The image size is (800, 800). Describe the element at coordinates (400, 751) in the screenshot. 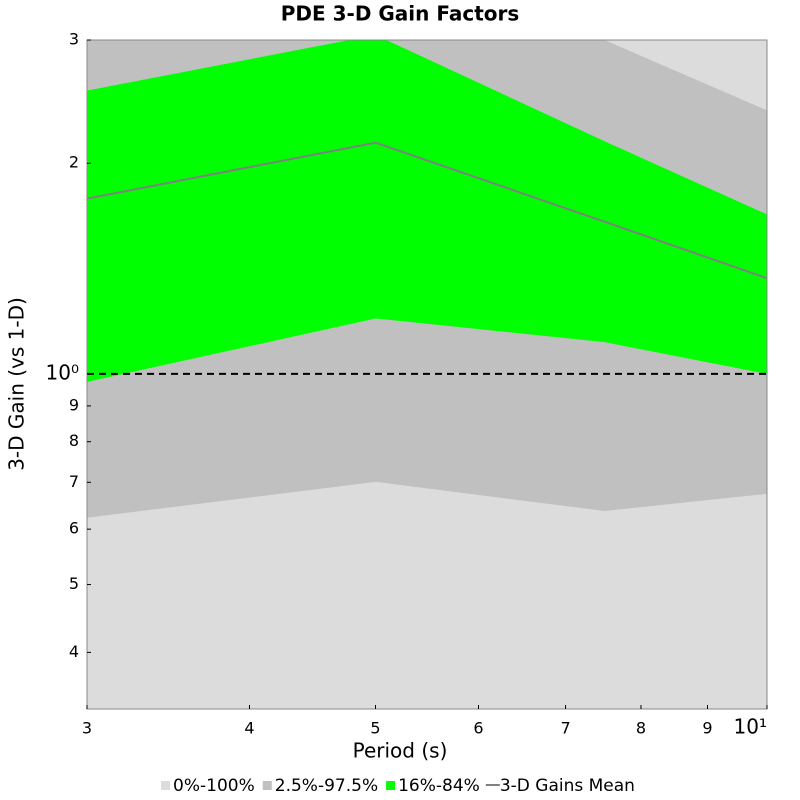

I see `x-axis-label: Period (s)` at that location.